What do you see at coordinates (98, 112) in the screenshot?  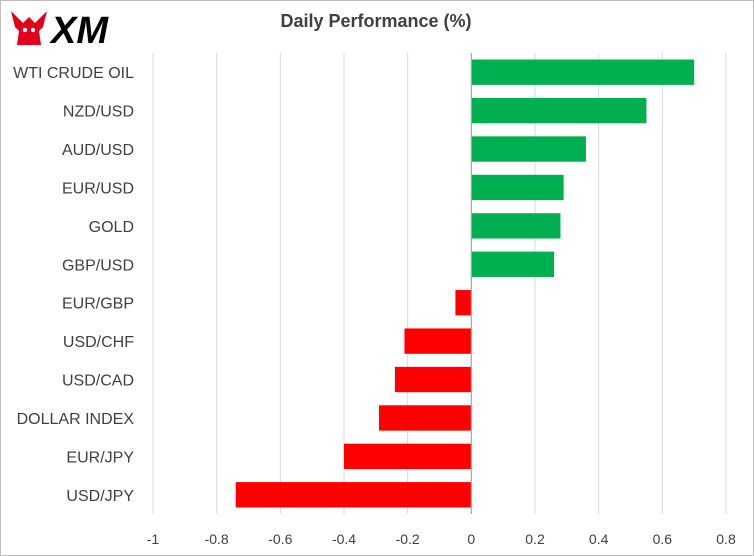 I see `category-label: NZD/USD` at bounding box center [98, 112].